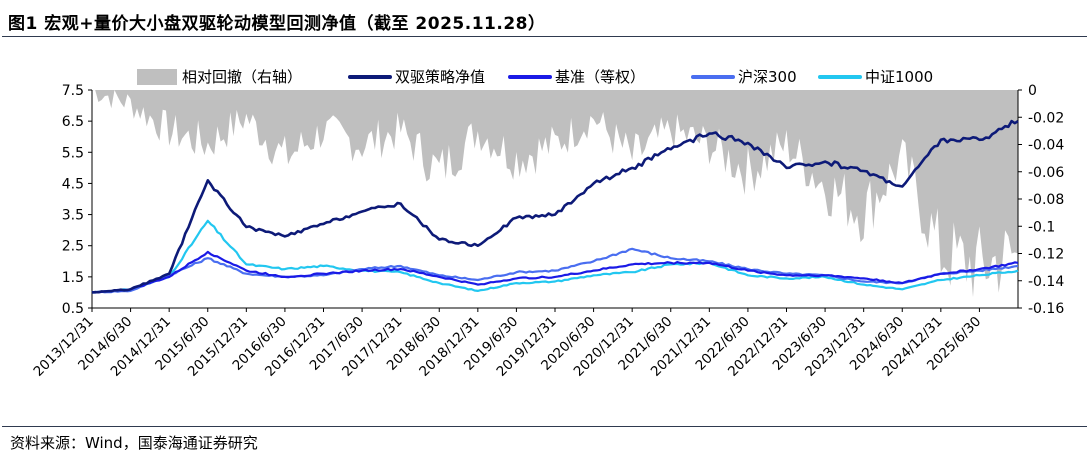 Image resolution: width=1089 pixels, height=457 pixels. What do you see at coordinates (73, 122) in the screenshot?
I see `y-left-tick-label: 6.5` at bounding box center [73, 122].